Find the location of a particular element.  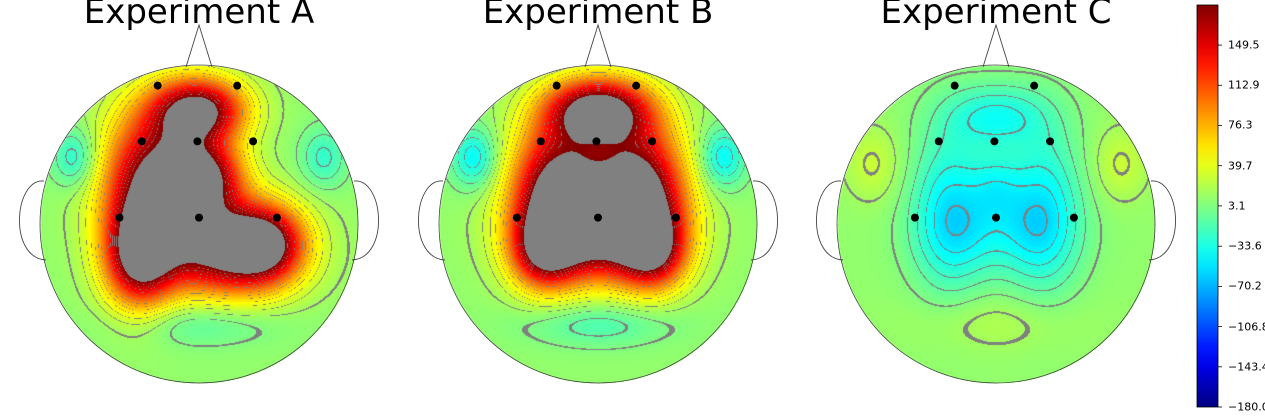

panel-title-b: Experiment B is located at coordinates (598, 16).